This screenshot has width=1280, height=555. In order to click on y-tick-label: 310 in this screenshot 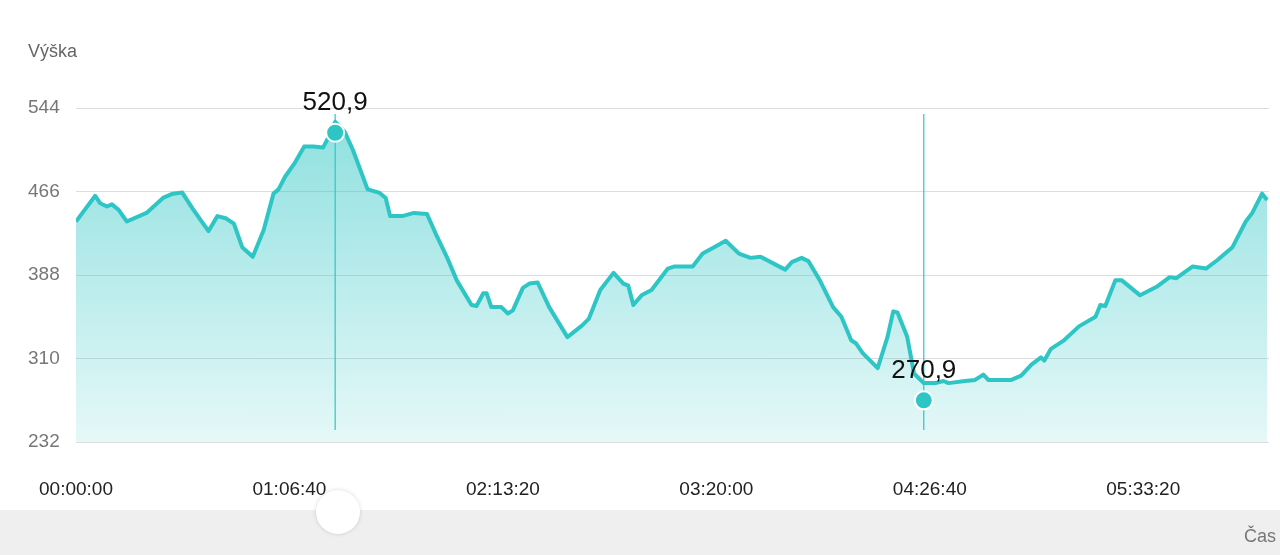, I will do `click(44, 357)`.